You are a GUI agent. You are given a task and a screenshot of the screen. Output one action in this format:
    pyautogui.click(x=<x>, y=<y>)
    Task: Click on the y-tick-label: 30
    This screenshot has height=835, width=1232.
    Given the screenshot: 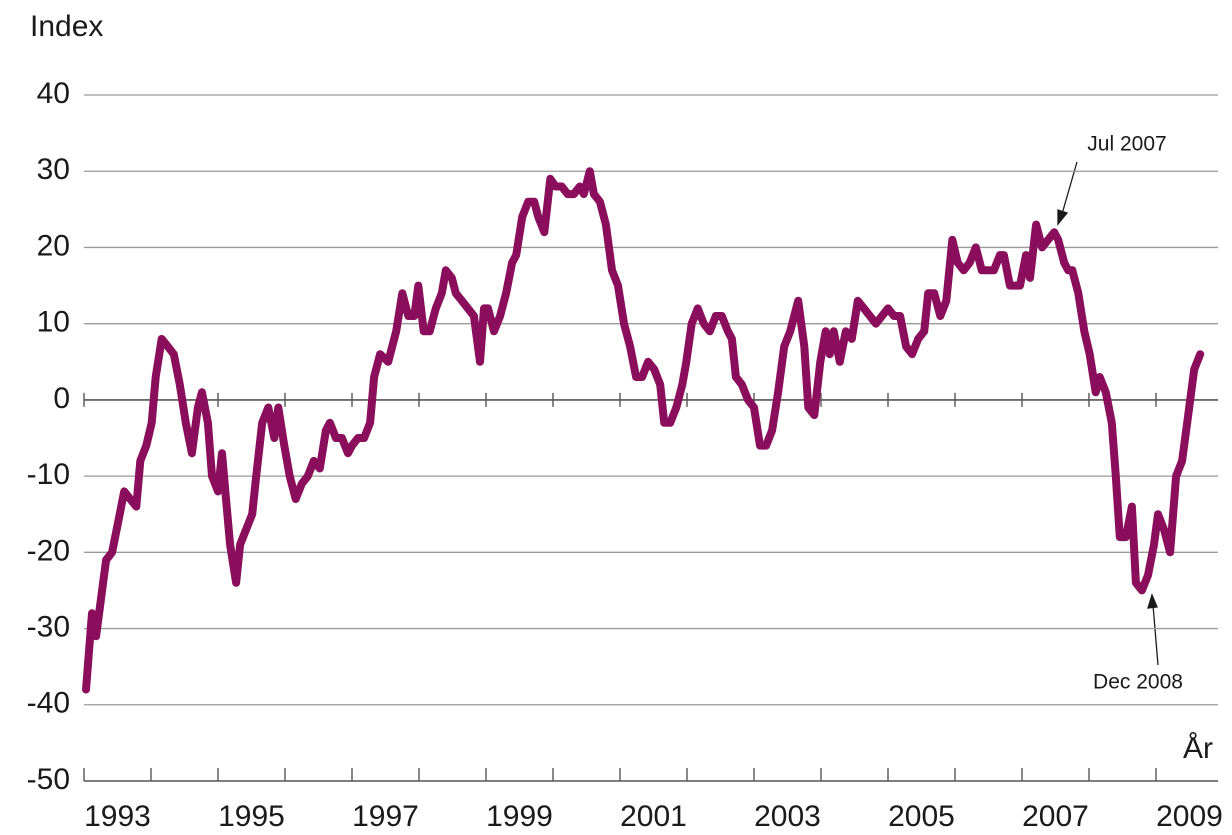 What is the action you would take?
    pyautogui.click(x=53, y=169)
    